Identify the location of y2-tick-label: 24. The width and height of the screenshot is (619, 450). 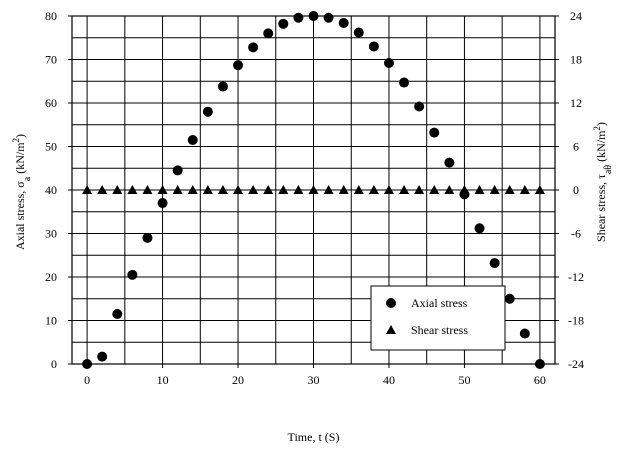
(576, 16).